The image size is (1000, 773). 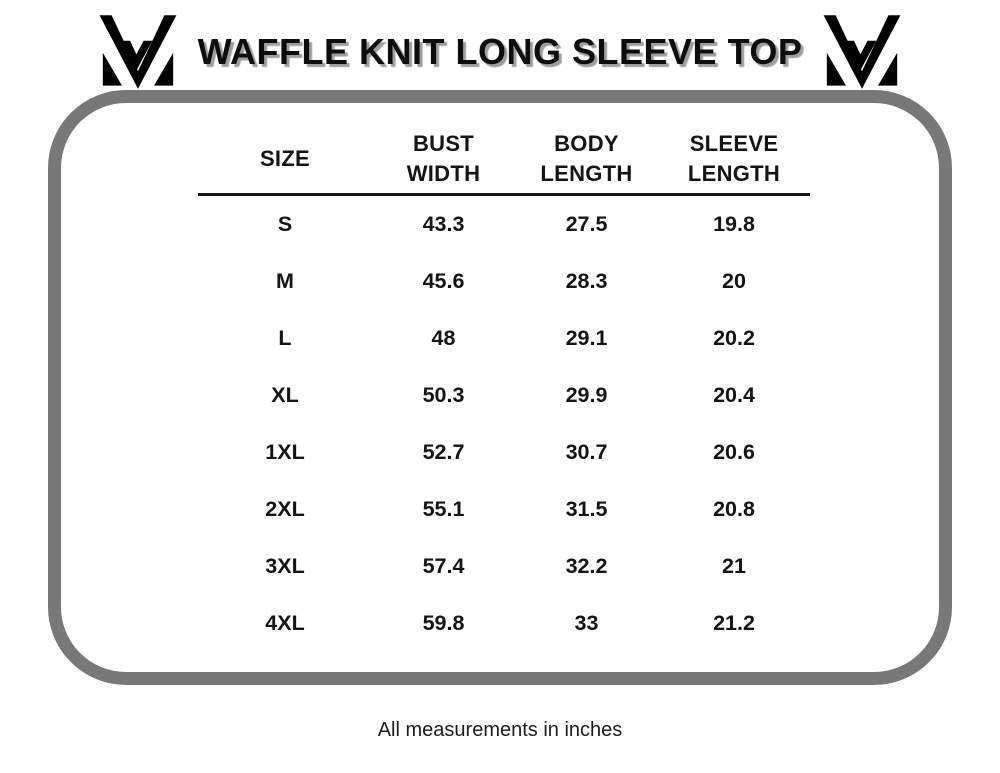 I want to click on cell-size-4xl: 4XL, so click(x=285, y=622).